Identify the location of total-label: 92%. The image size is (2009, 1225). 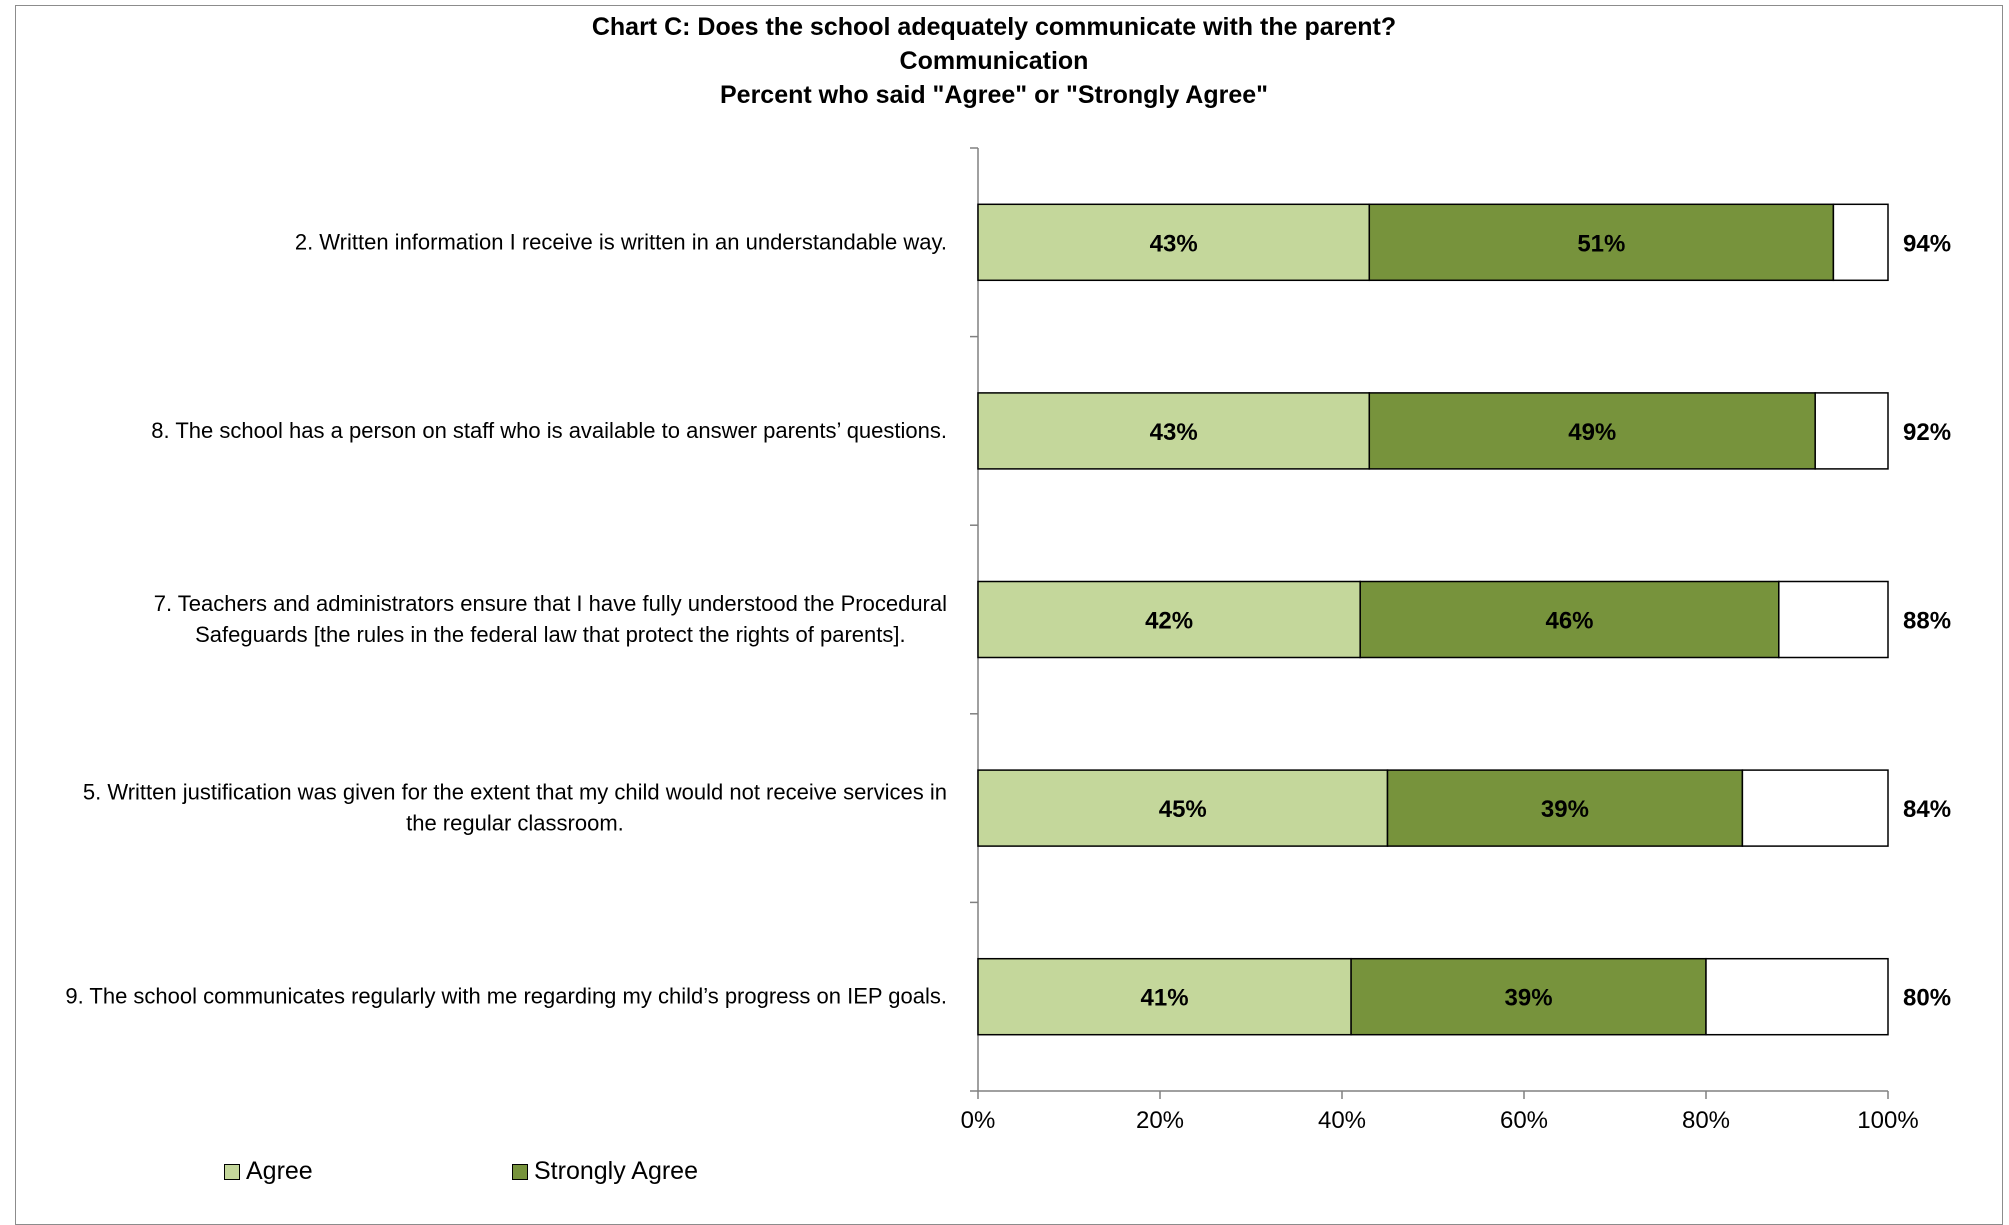
(1927, 432).